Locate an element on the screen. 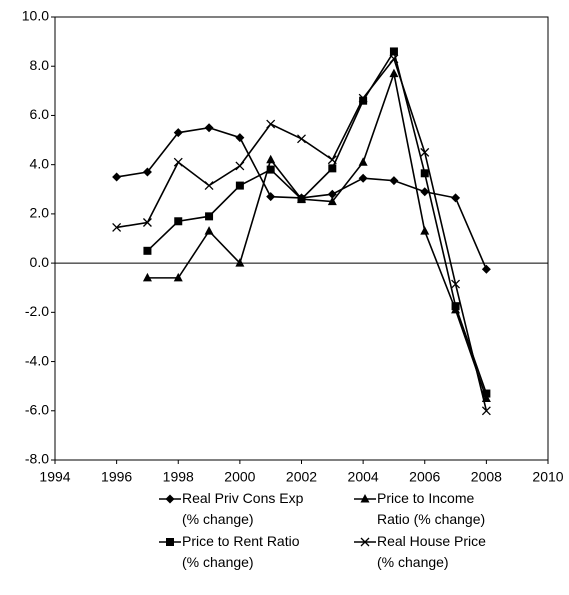 The width and height of the screenshot is (569, 595). x-tick-label: 2000 is located at coordinates (239, 477).